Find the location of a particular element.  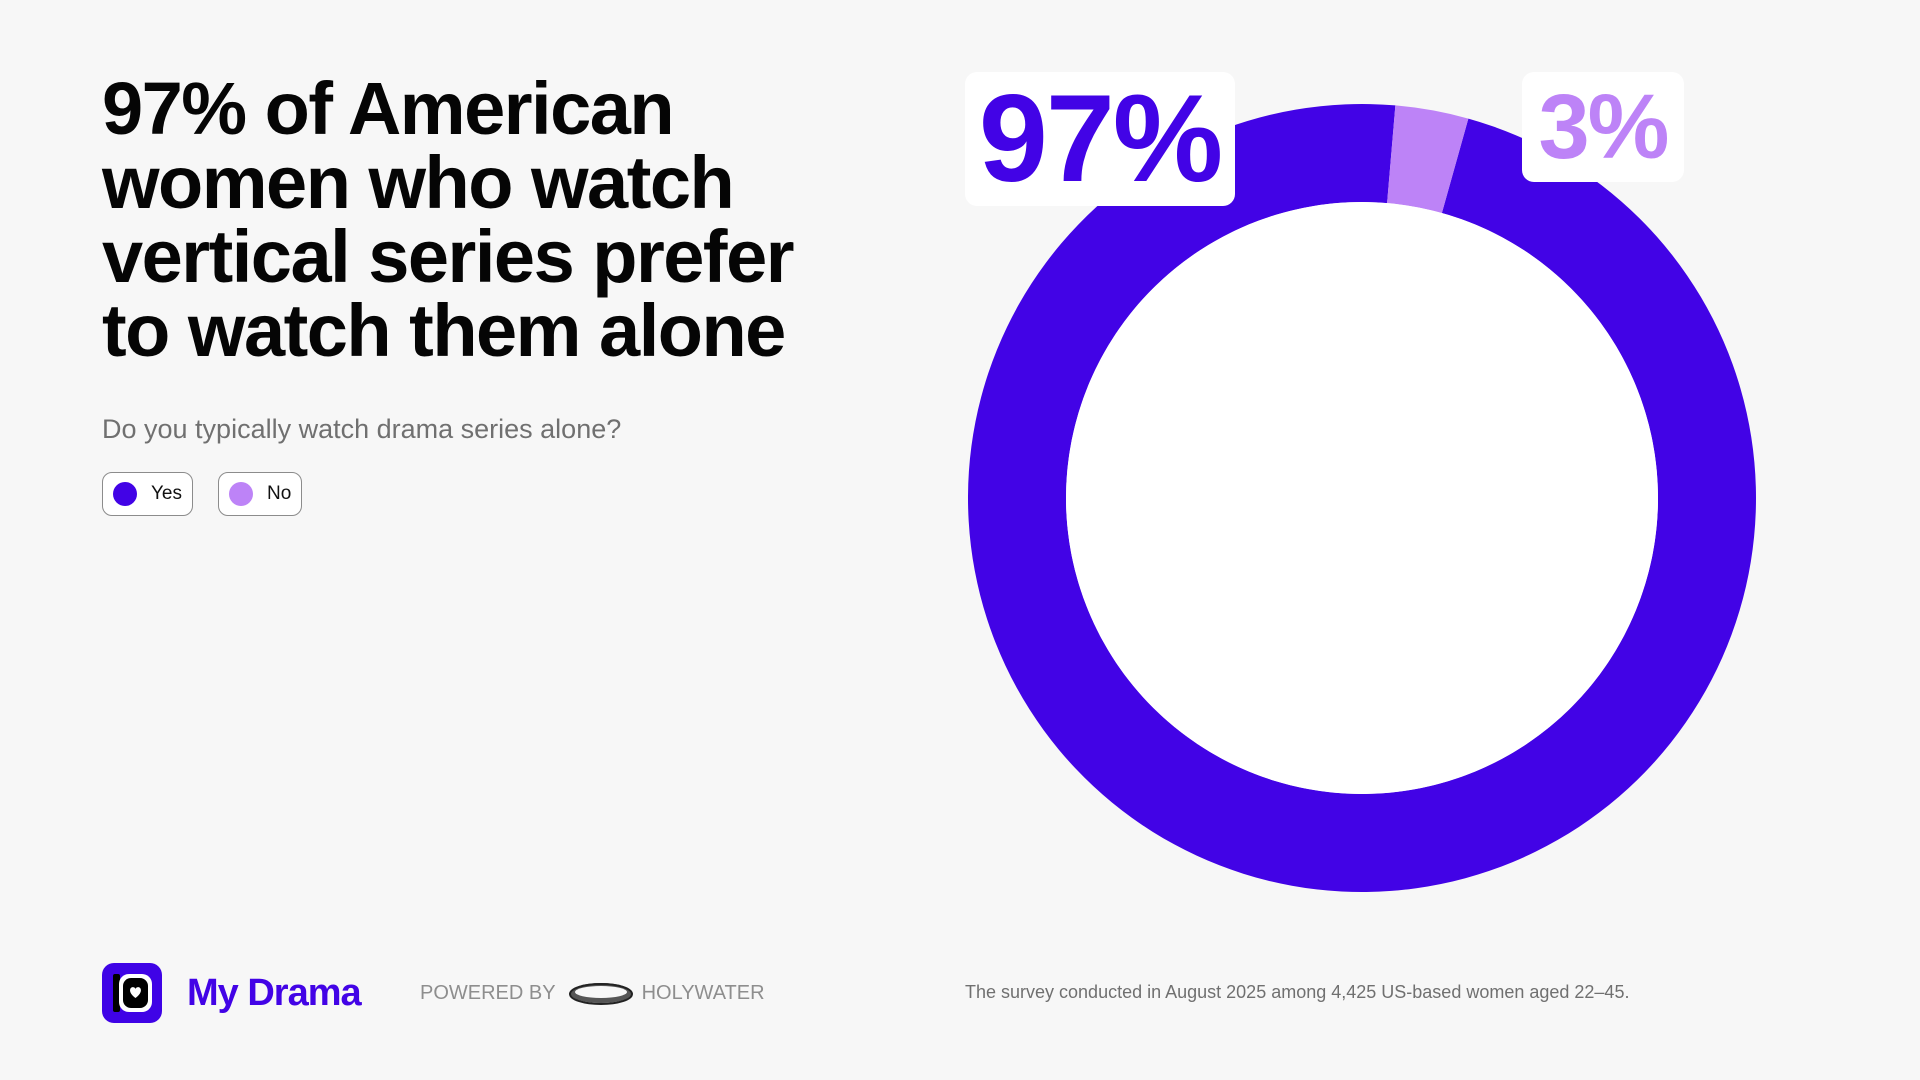

app-logo-icon is located at coordinates (132, 993).